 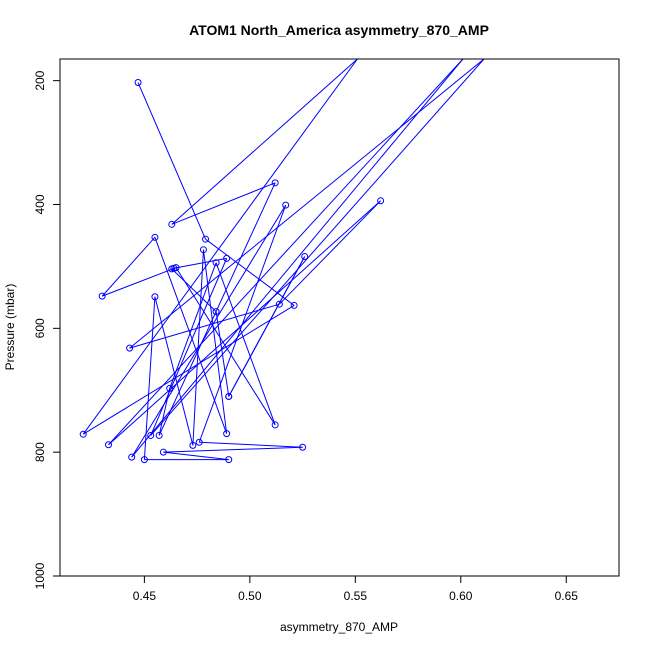 What do you see at coordinates (40, 575) in the screenshot?
I see `y-tick-label: 1000` at bounding box center [40, 575].